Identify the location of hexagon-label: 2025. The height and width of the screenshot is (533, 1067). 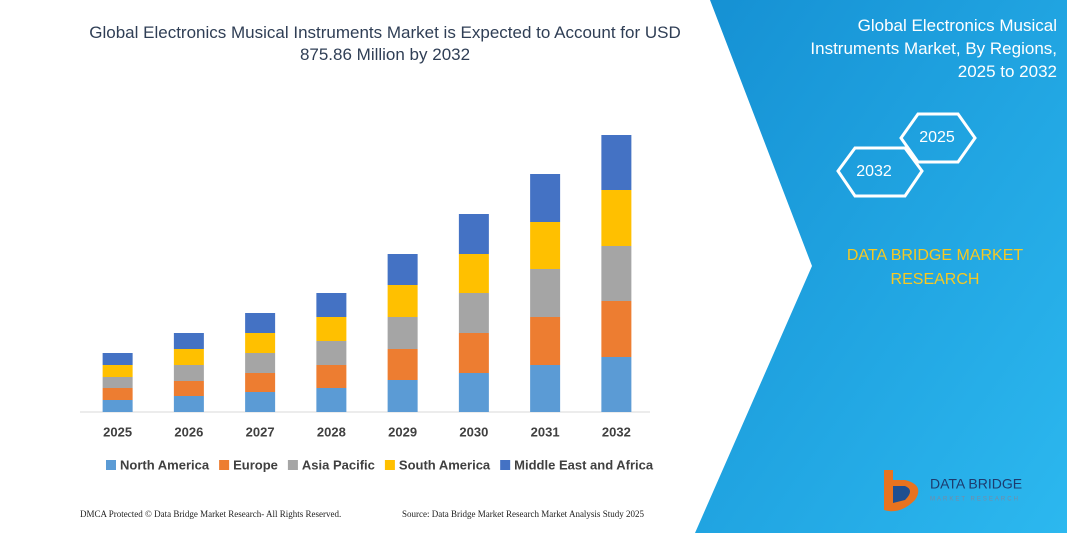
(937, 137).